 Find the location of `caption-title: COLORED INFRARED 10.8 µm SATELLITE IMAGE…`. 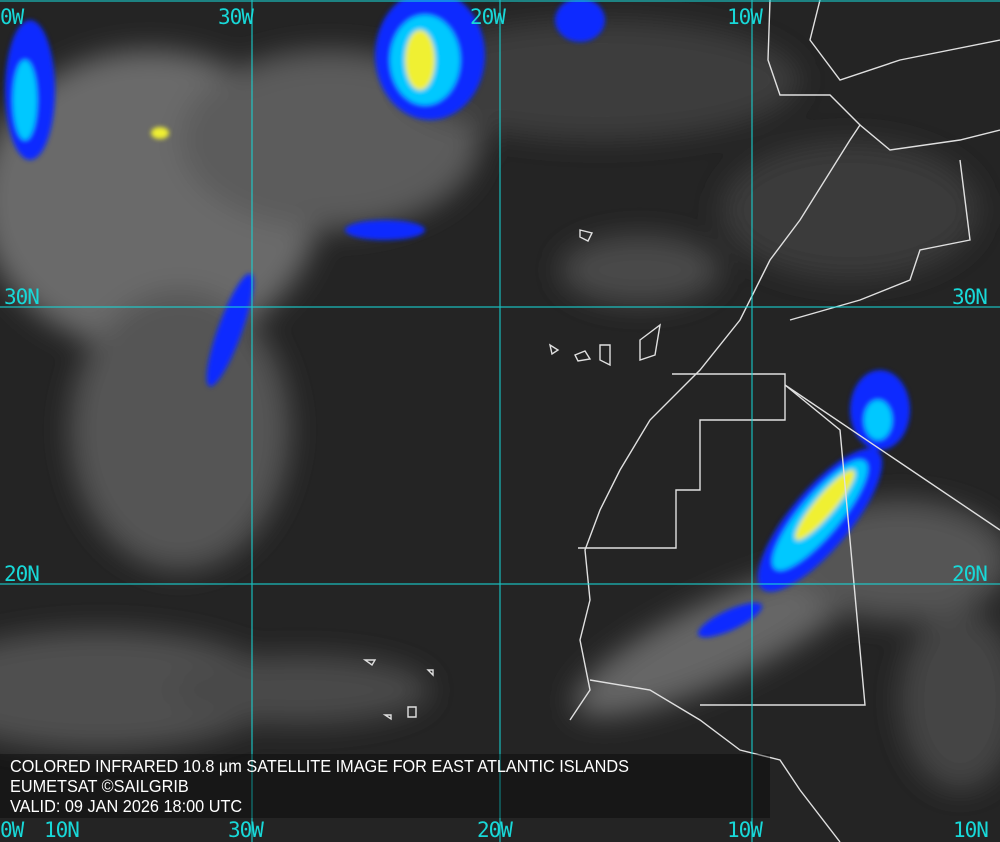

caption-title: COLORED INFRARED 10.8 µm SATELLITE IMAGE… is located at coordinates (319, 766).